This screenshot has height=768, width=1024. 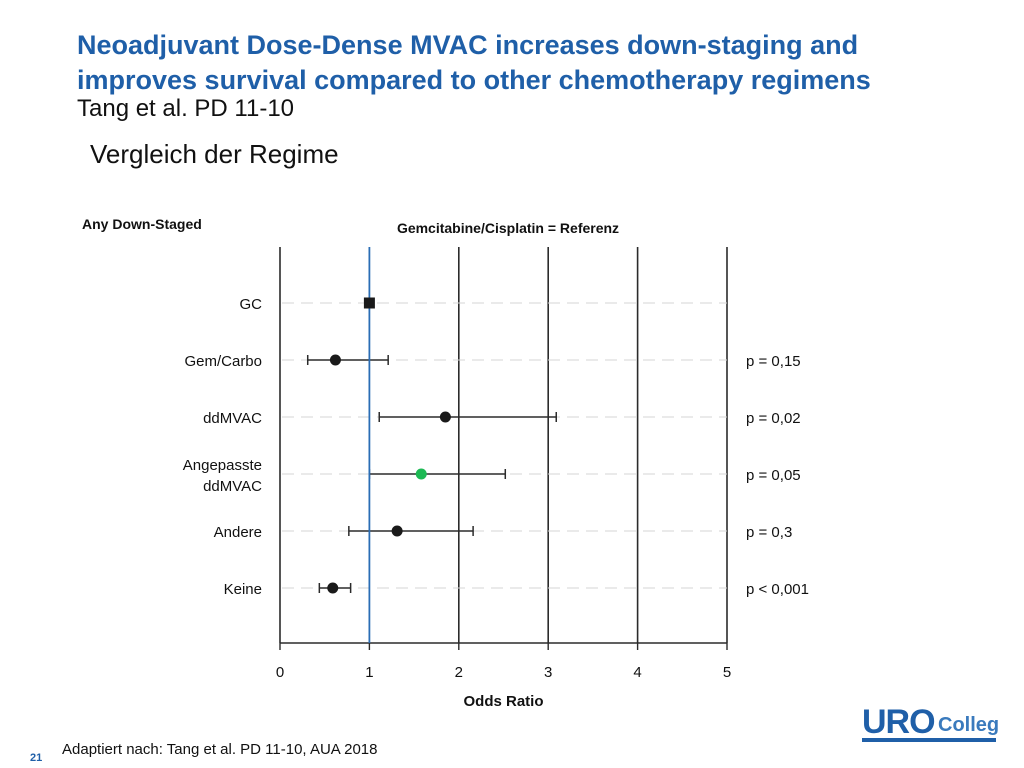 What do you see at coordinates (777, 589) in the screenshot?
I see `p-value: p < 0,001` at bounding box center [777, 589].